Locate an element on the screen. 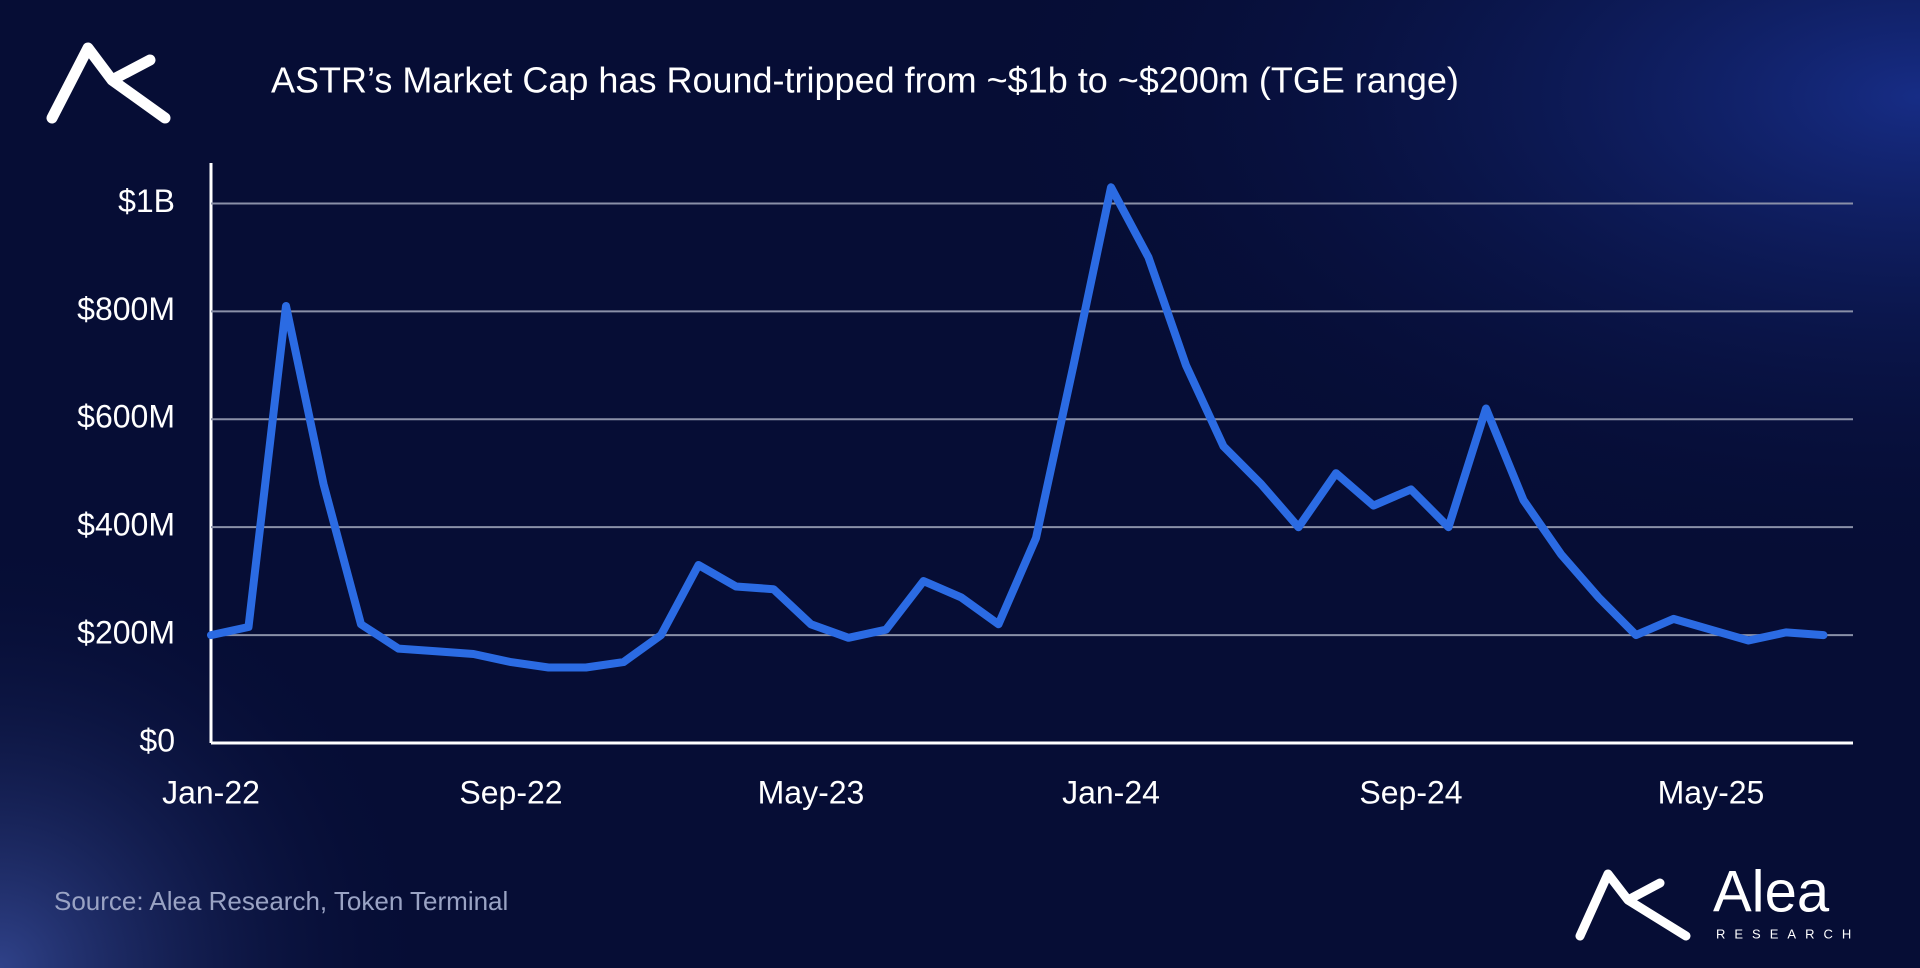 The image size is (1920, 968). y-tick-label: $200M is located at coordinates (126, 633).